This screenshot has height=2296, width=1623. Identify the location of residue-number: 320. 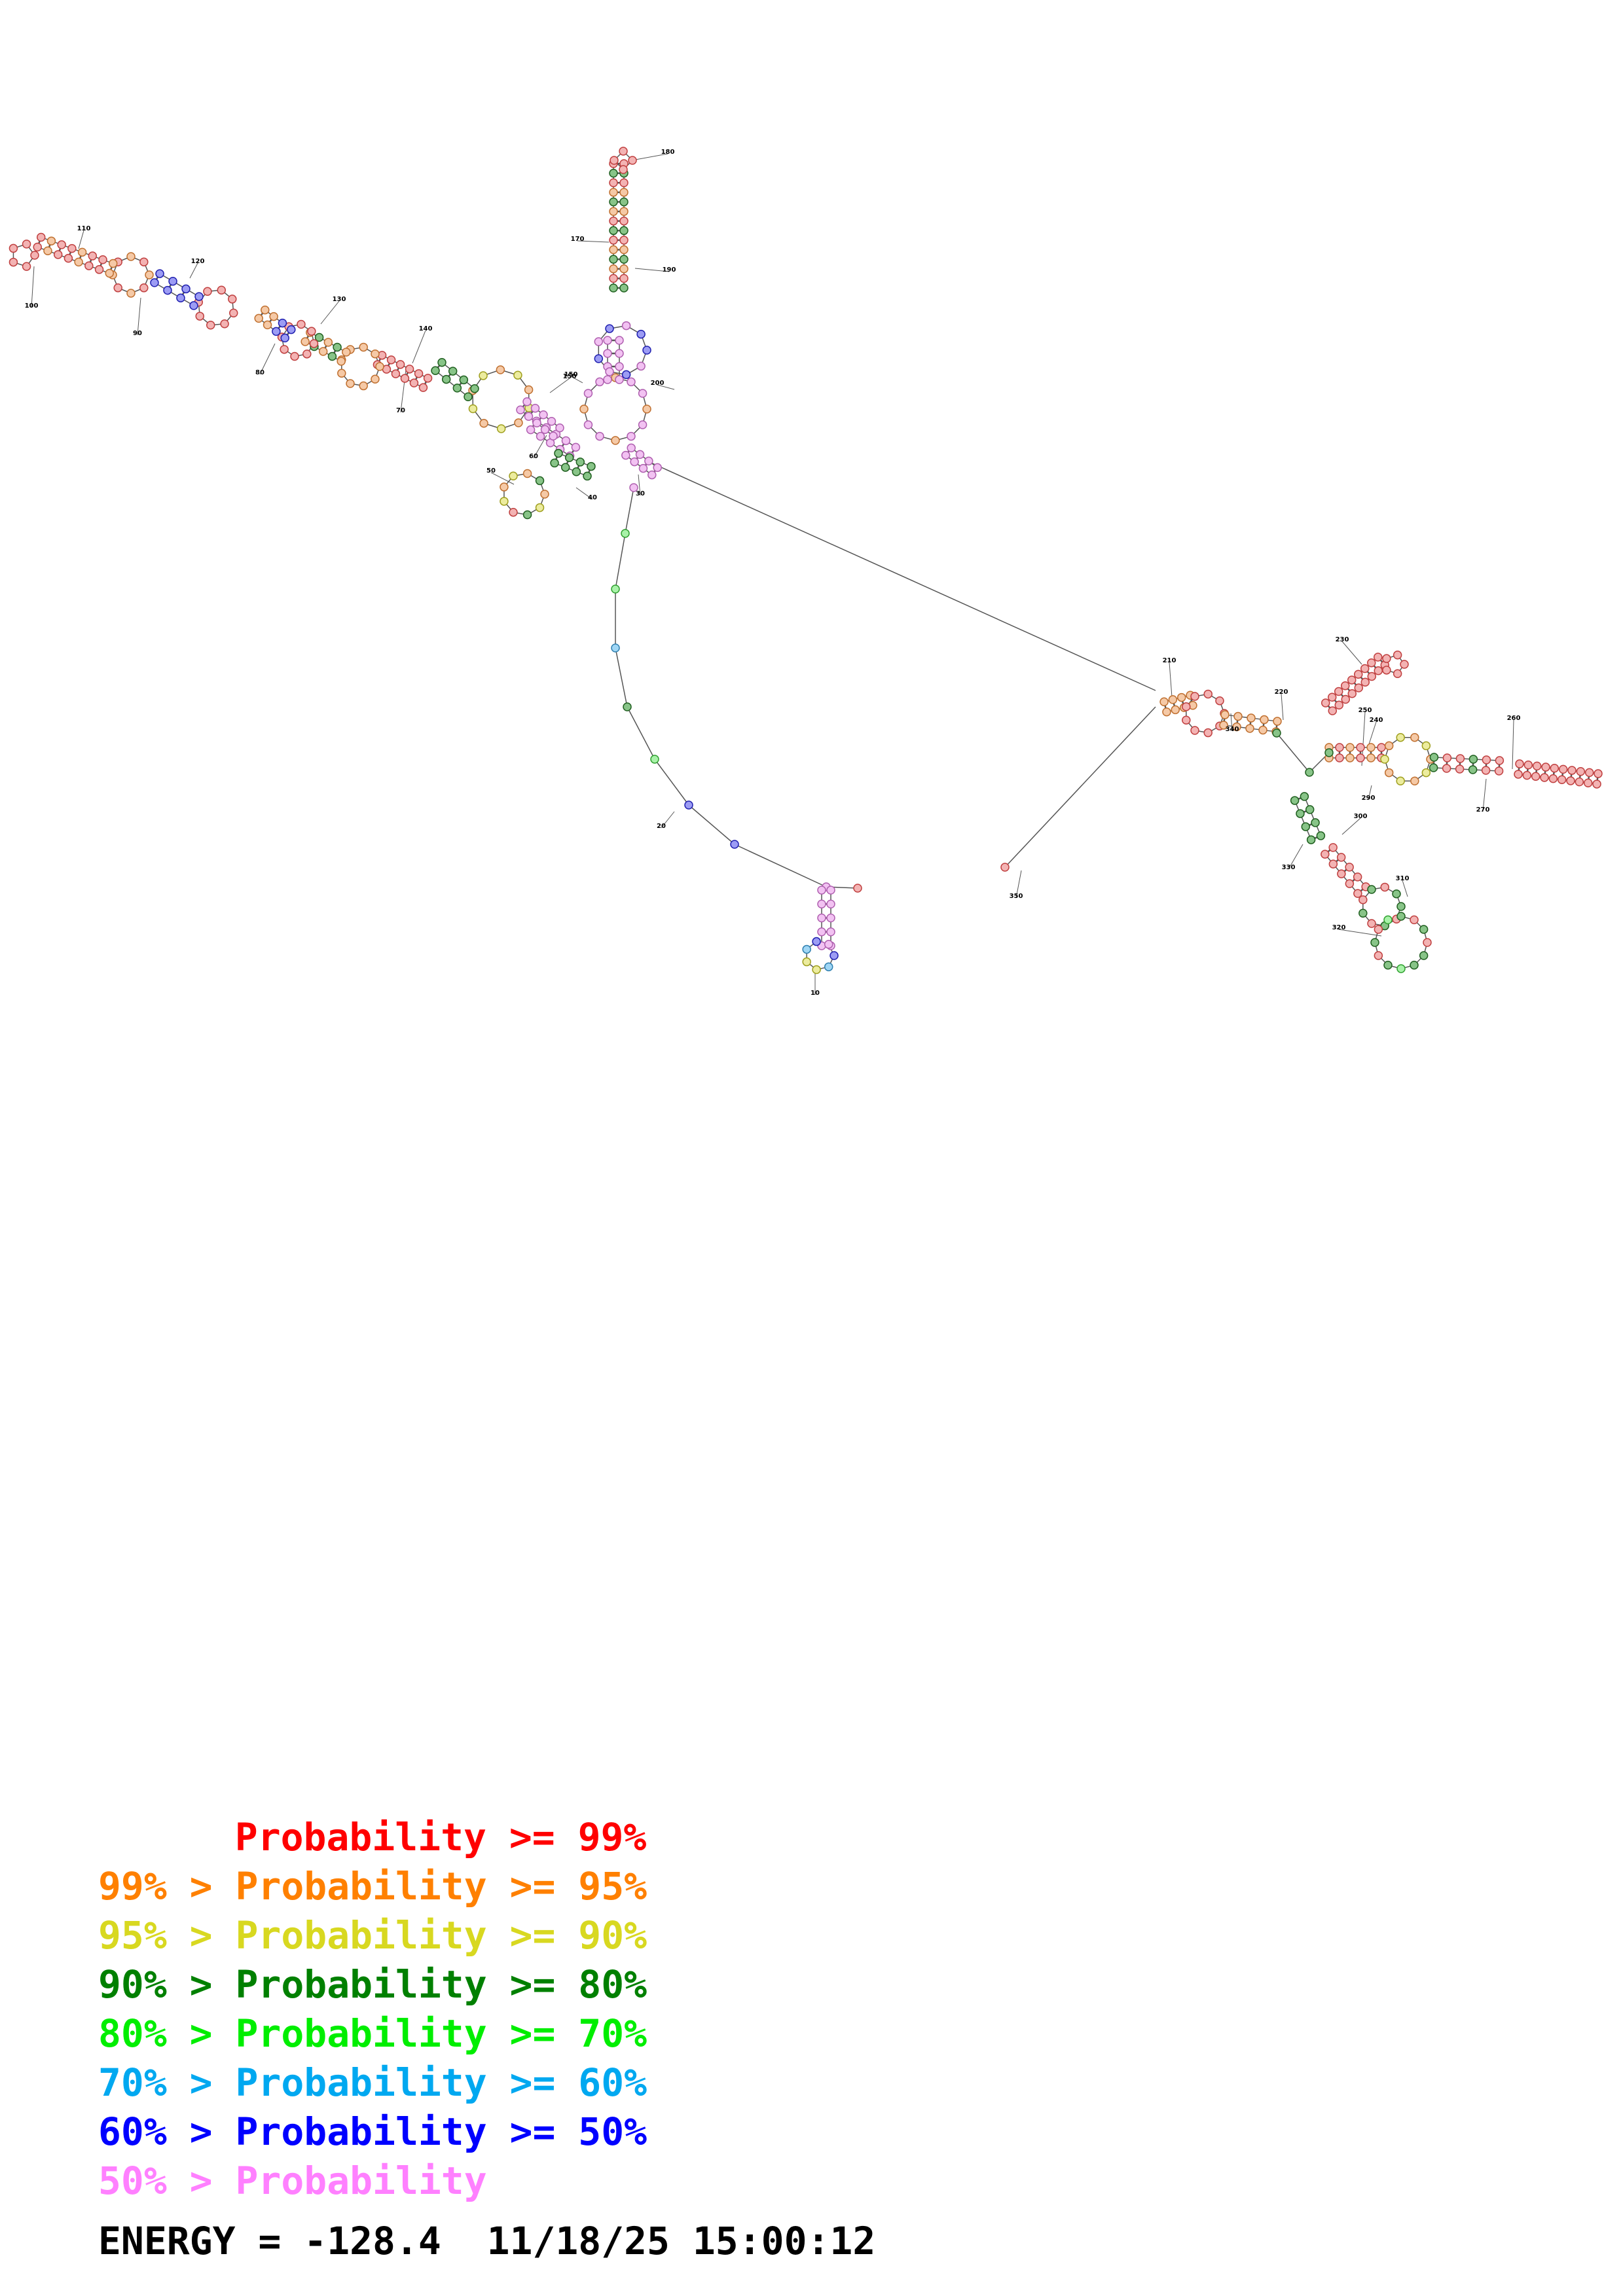
(1339, 927).